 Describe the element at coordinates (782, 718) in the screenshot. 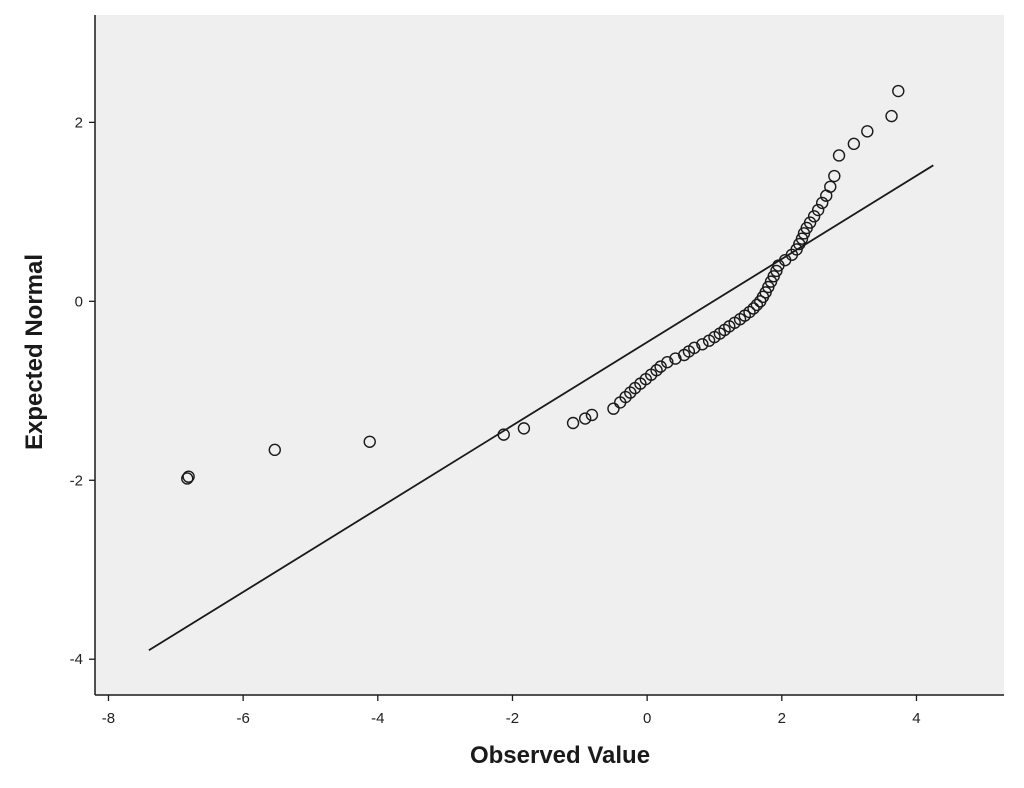

I see `x-tick-label: 2` at that location.